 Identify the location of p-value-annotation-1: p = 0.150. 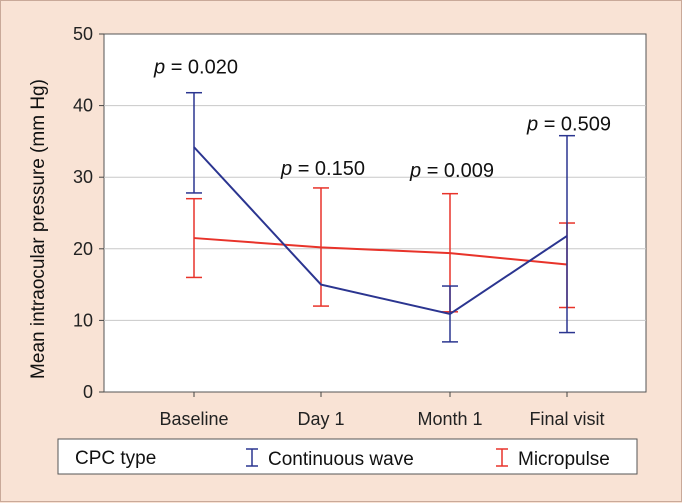
(322, 169).